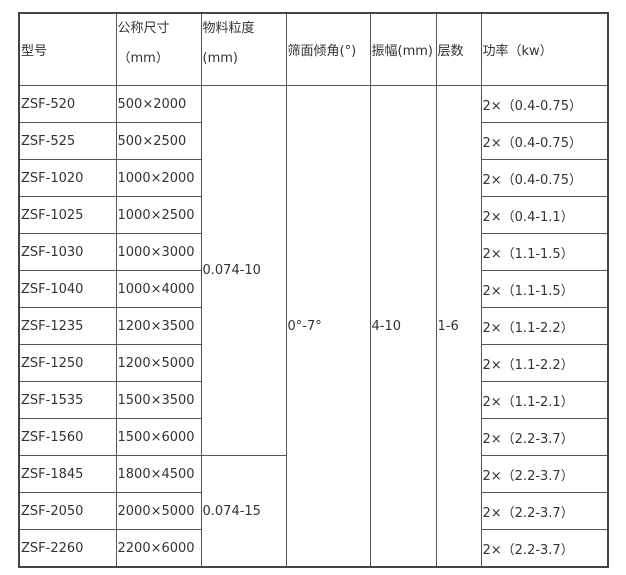 The width and height of the screenshot is (626, 575). Describe the element at coordinates (67, 437) in the screenshot. I see `model-cell: ZSF-1560` at that location.